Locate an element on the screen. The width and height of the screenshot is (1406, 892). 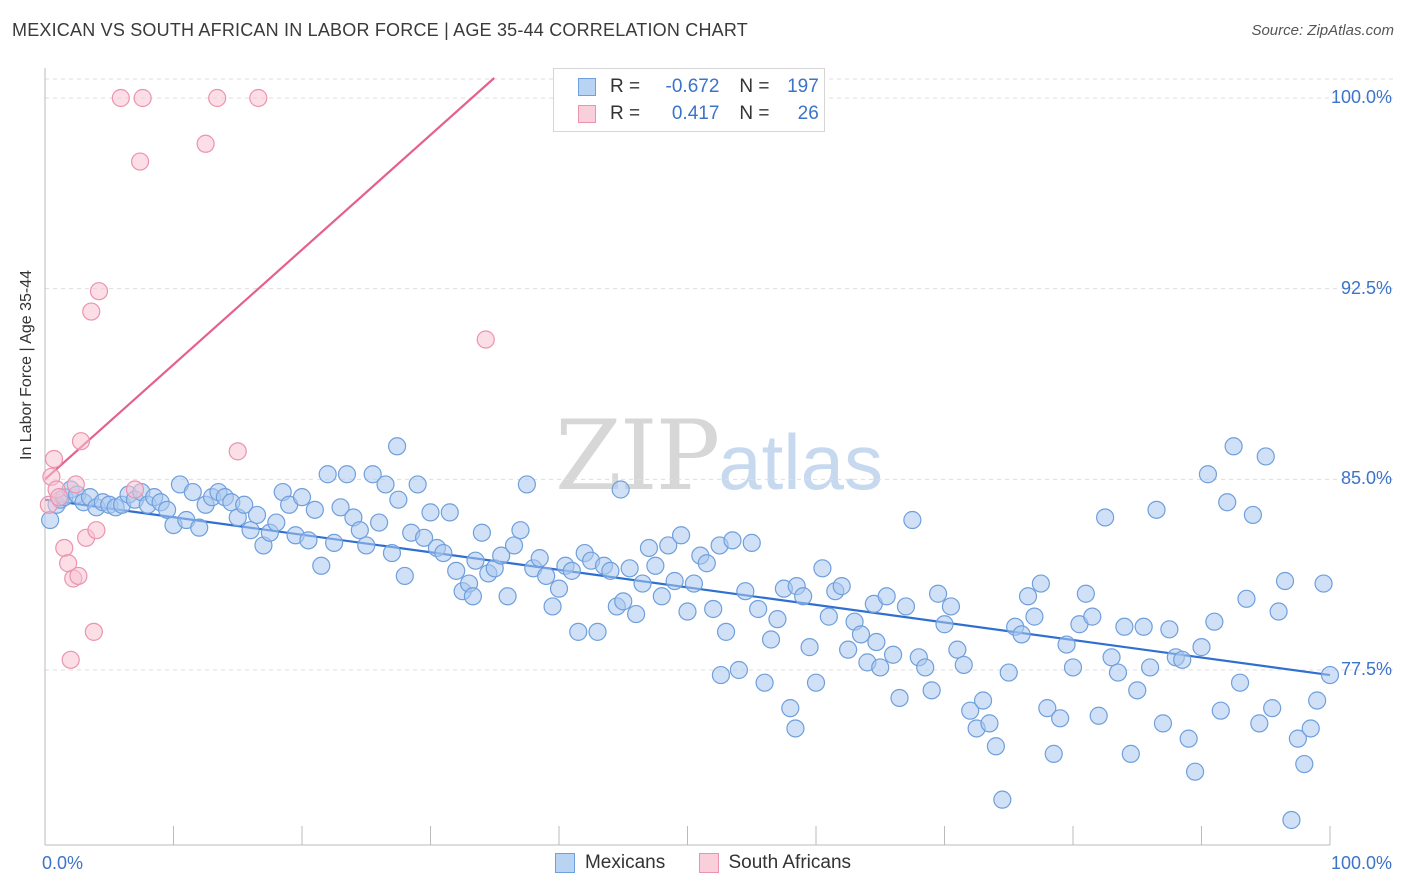
legend-item-mexicans: Mexicans is located at coordinates (610, 863).